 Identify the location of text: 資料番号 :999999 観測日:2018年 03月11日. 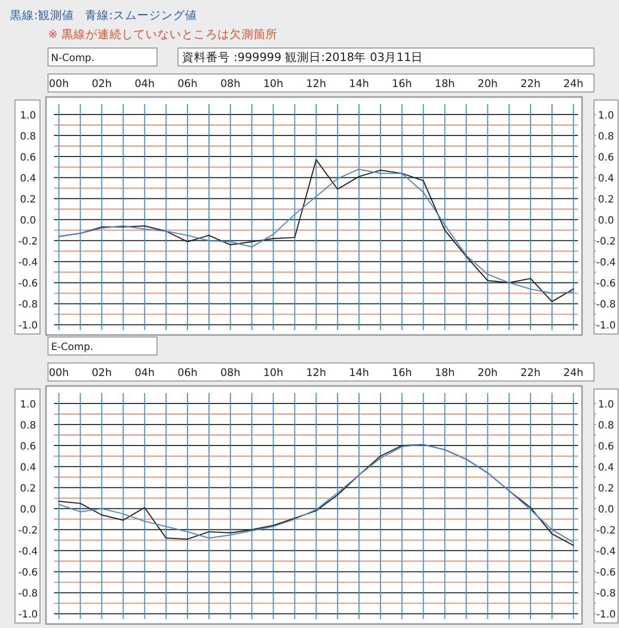
(303, 57).